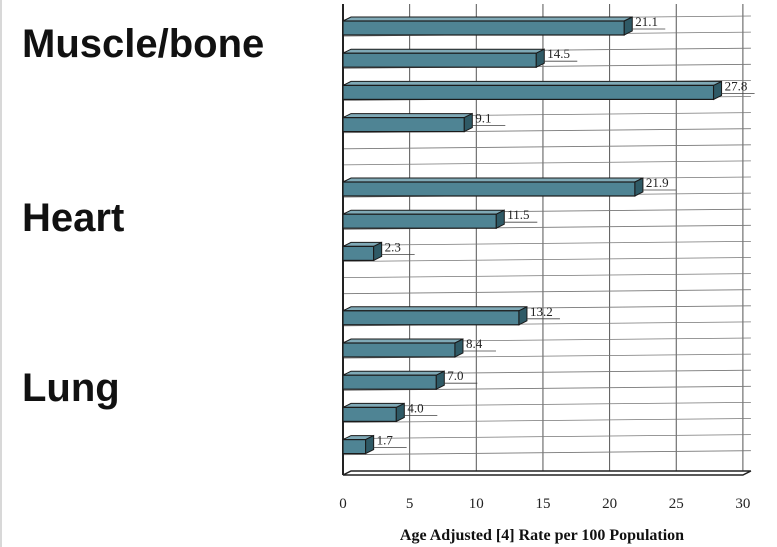  What do you see at coordinates (483, 118) in the screenshot?
I see `bar-value-label: 9.1` at bounding box center [483, 118].